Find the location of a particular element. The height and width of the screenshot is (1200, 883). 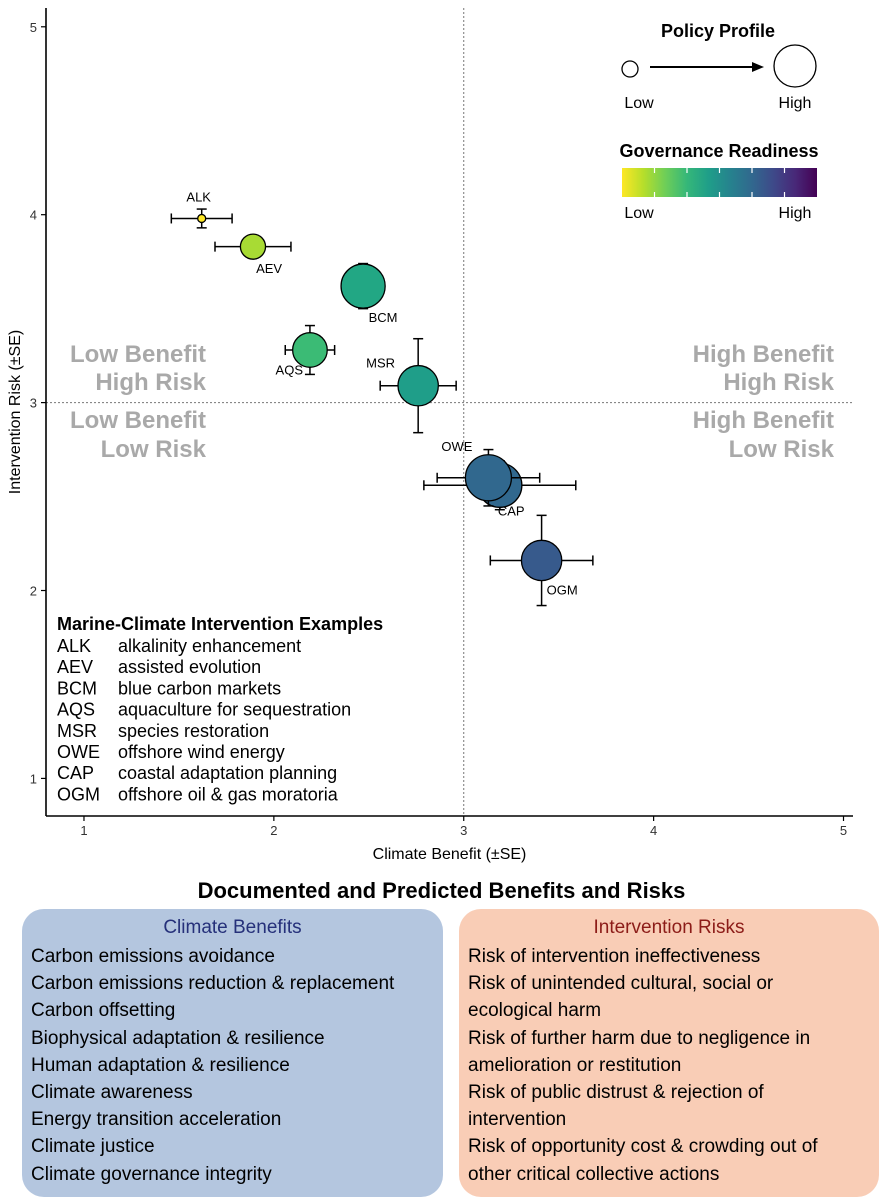

example-code: OWE is located at coordinates (78, 752).